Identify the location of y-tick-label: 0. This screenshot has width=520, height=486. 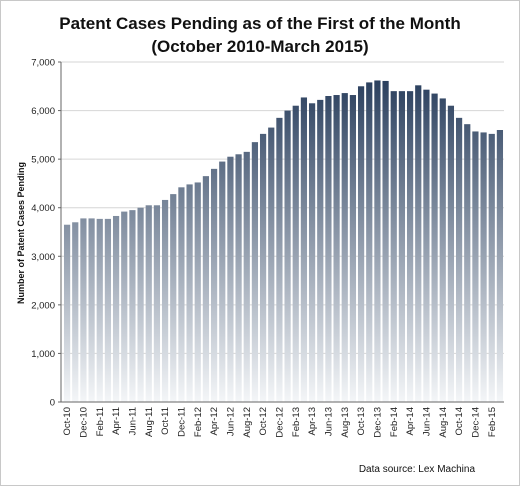
(52, 403).